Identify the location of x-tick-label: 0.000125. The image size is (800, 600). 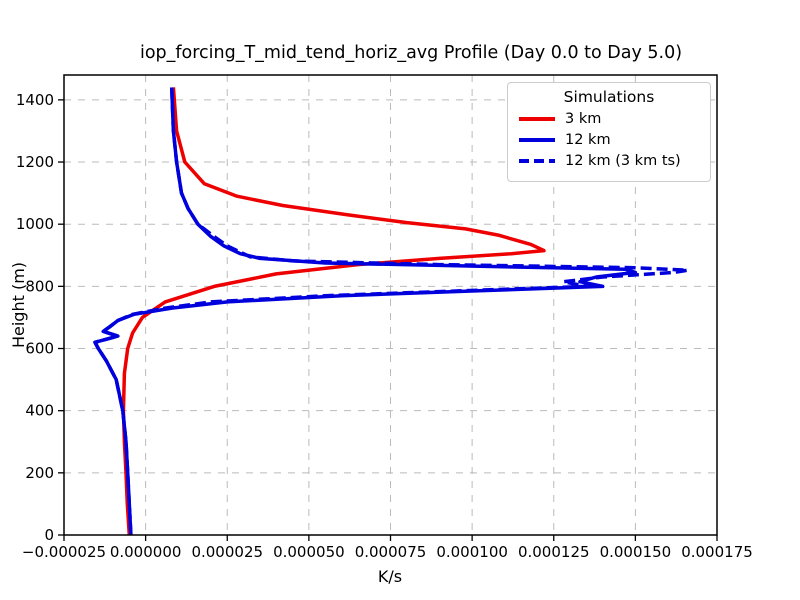
(554, 552).